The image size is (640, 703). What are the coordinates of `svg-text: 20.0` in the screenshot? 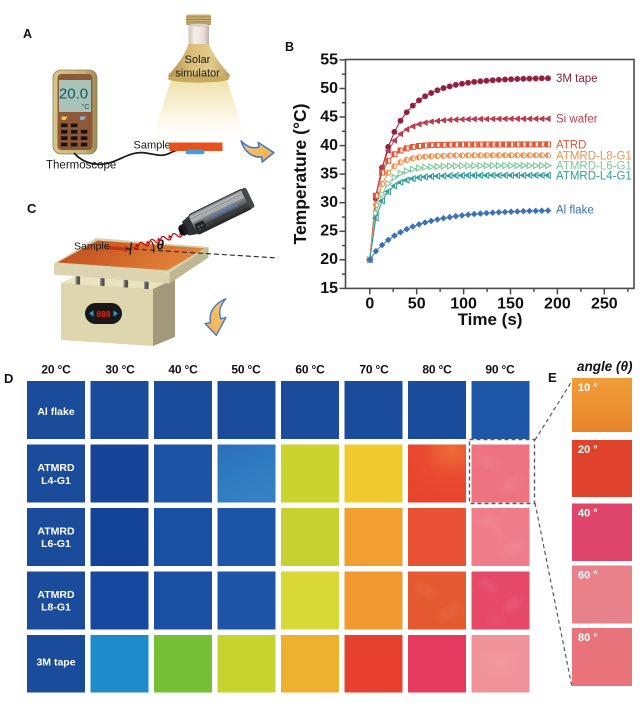 It's located at (73, 94).